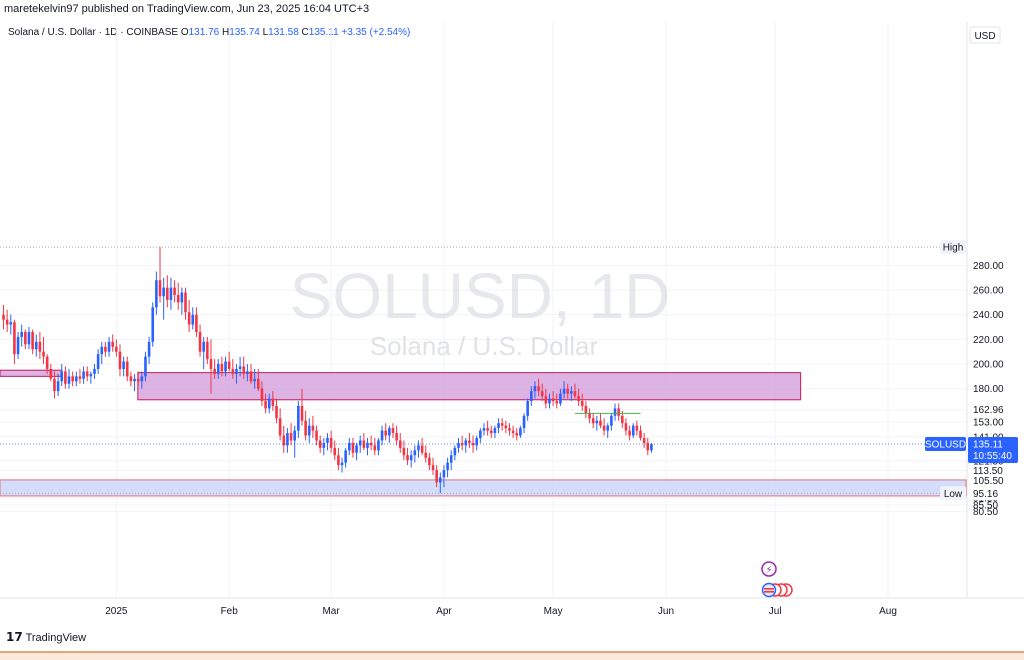 Image resolution: width=1024 pixels, height=660 pixels. What do you see at coordinates (46, 637) in the screenshot?
I see `tradingview-branding: 𝟭𝟳 TradingView` at bounding box center [46, 637].